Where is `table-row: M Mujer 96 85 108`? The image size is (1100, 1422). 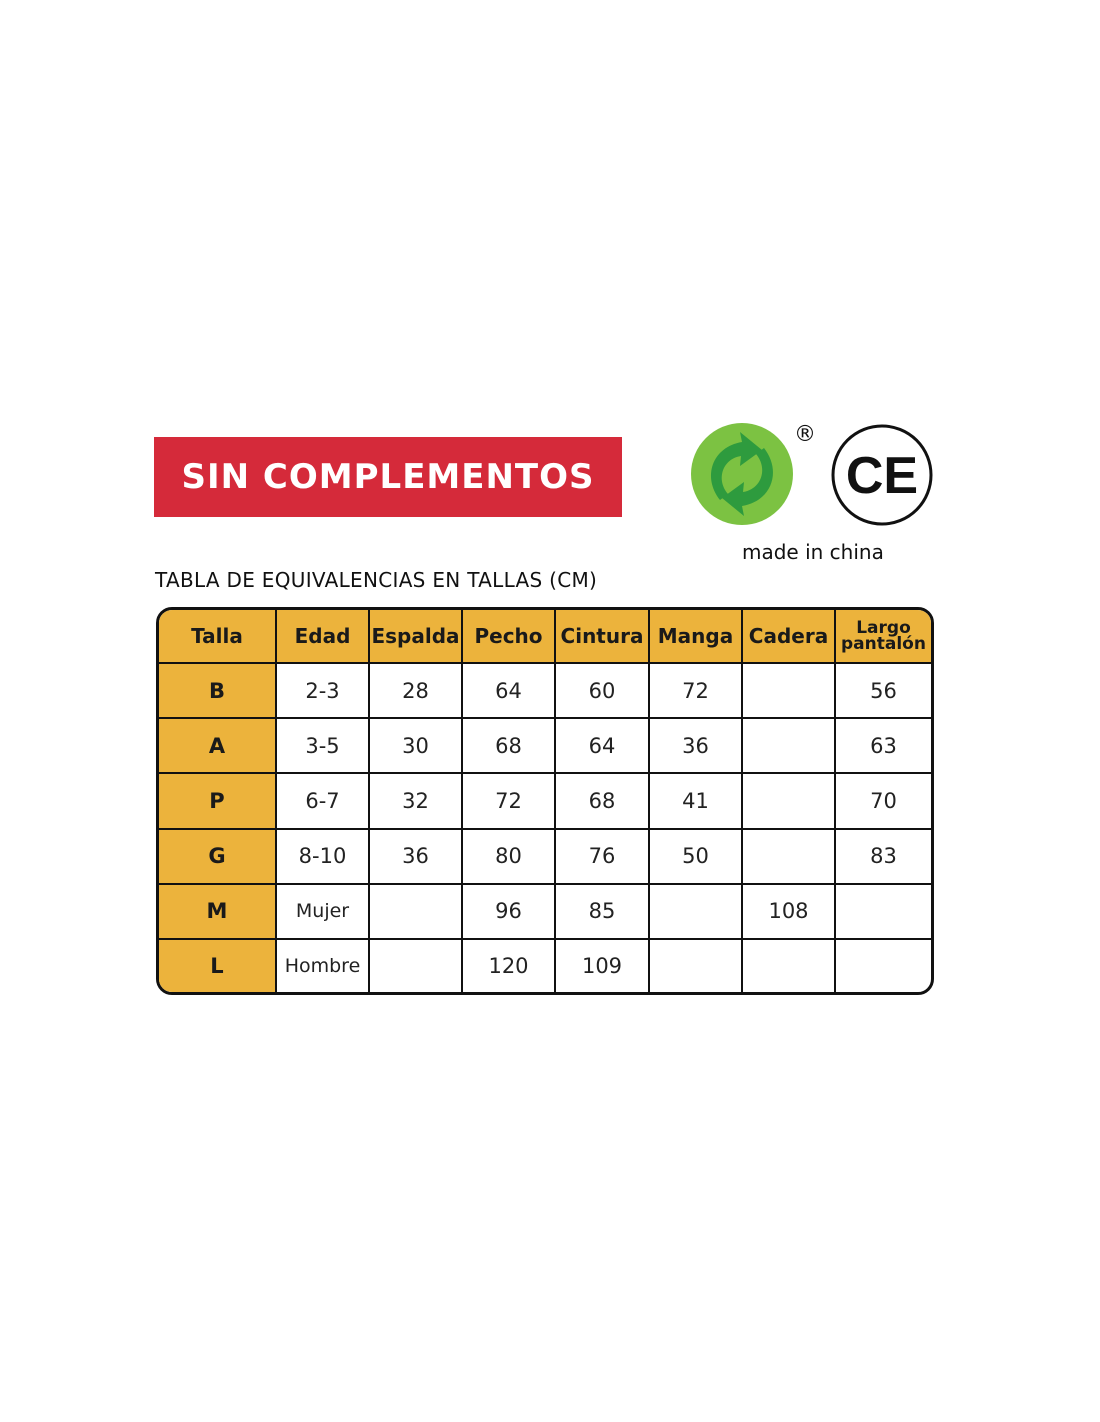 table-row: M Mujer 96 85 108 is located at coordinates (545, 911).